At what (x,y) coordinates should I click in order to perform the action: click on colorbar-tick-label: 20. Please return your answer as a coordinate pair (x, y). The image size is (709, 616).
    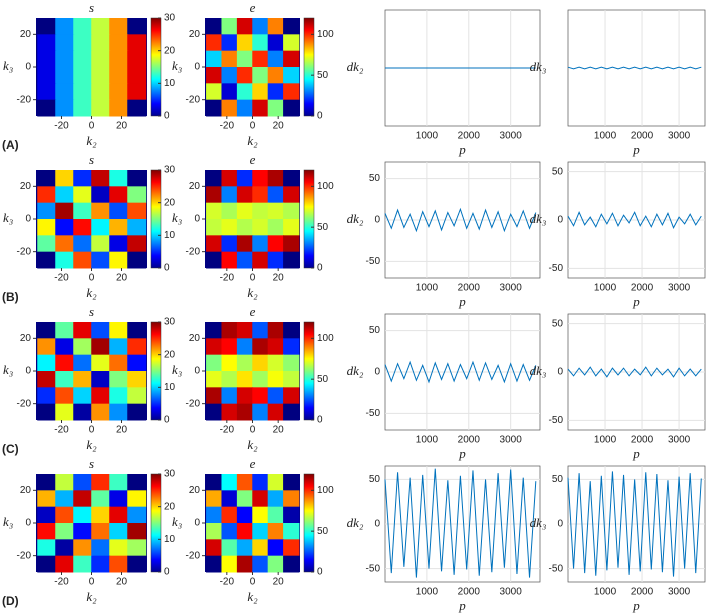
    Looking at the image, I should click on (170, 50).